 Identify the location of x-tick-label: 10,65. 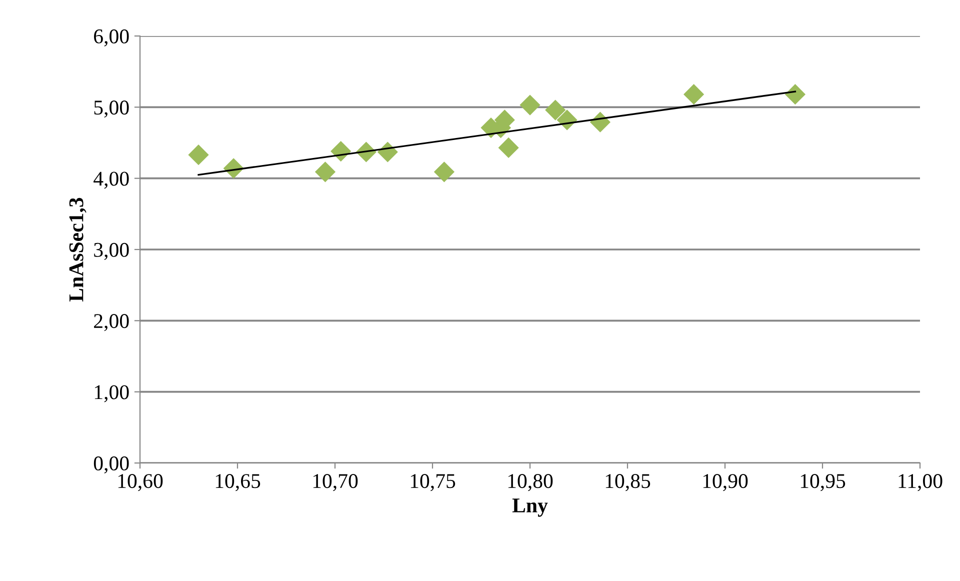
(238, 483).